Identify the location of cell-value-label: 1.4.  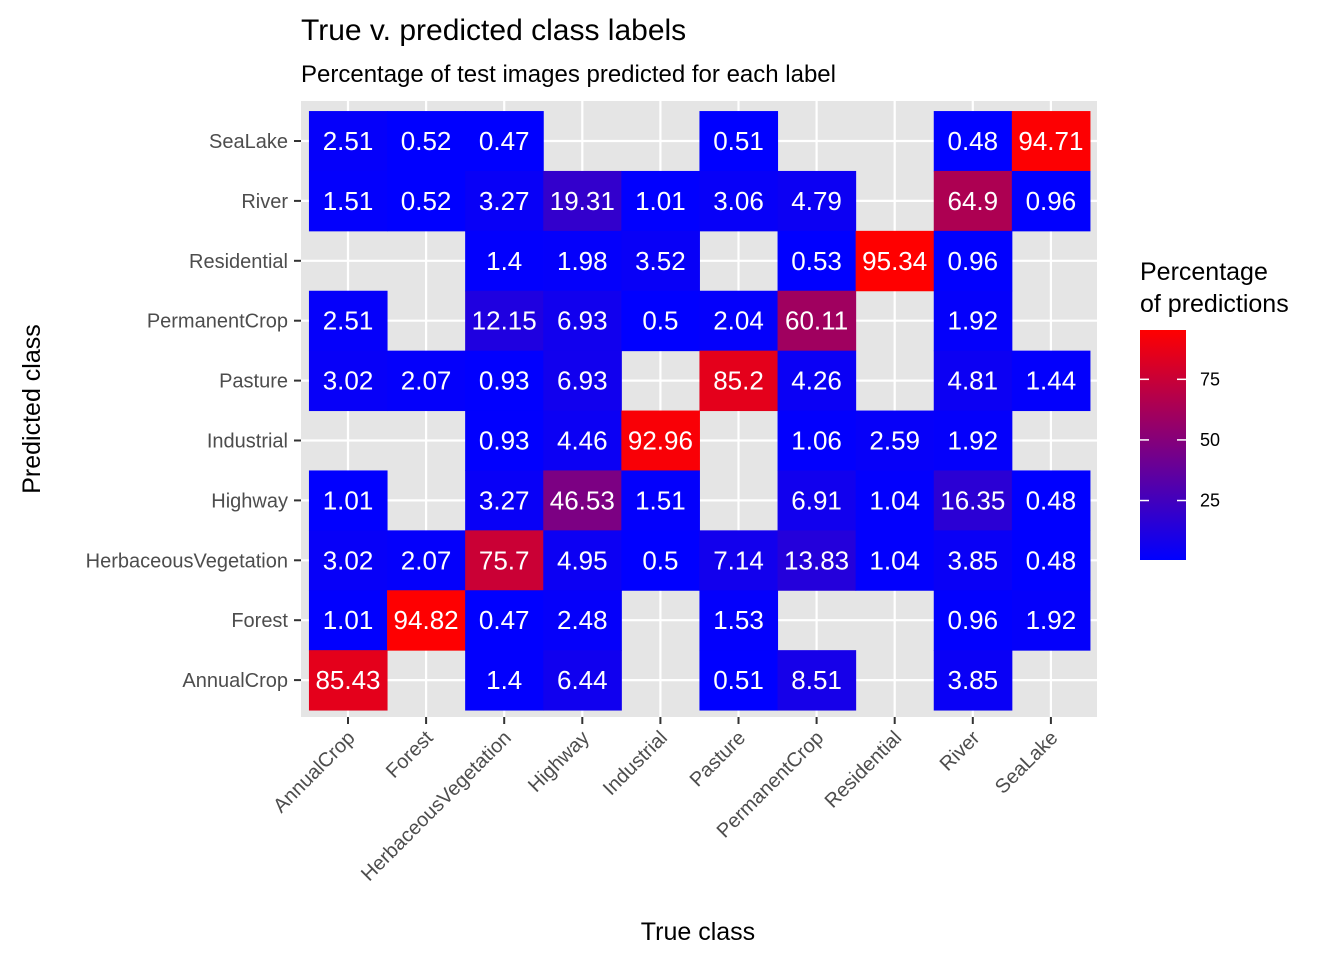
(504, 680).